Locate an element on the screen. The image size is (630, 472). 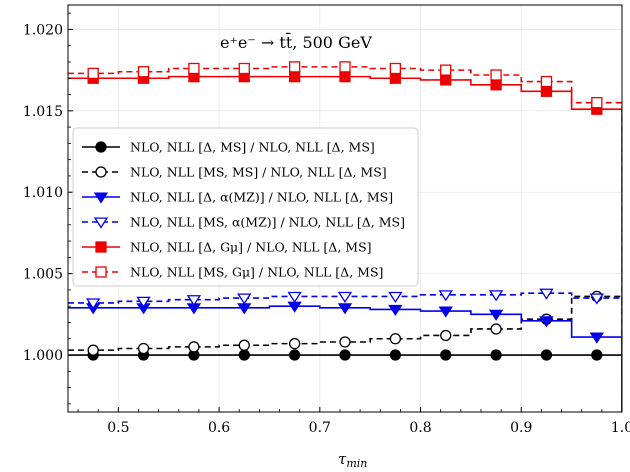
x-axis-title: τmin is located at coordinates (352, 460).